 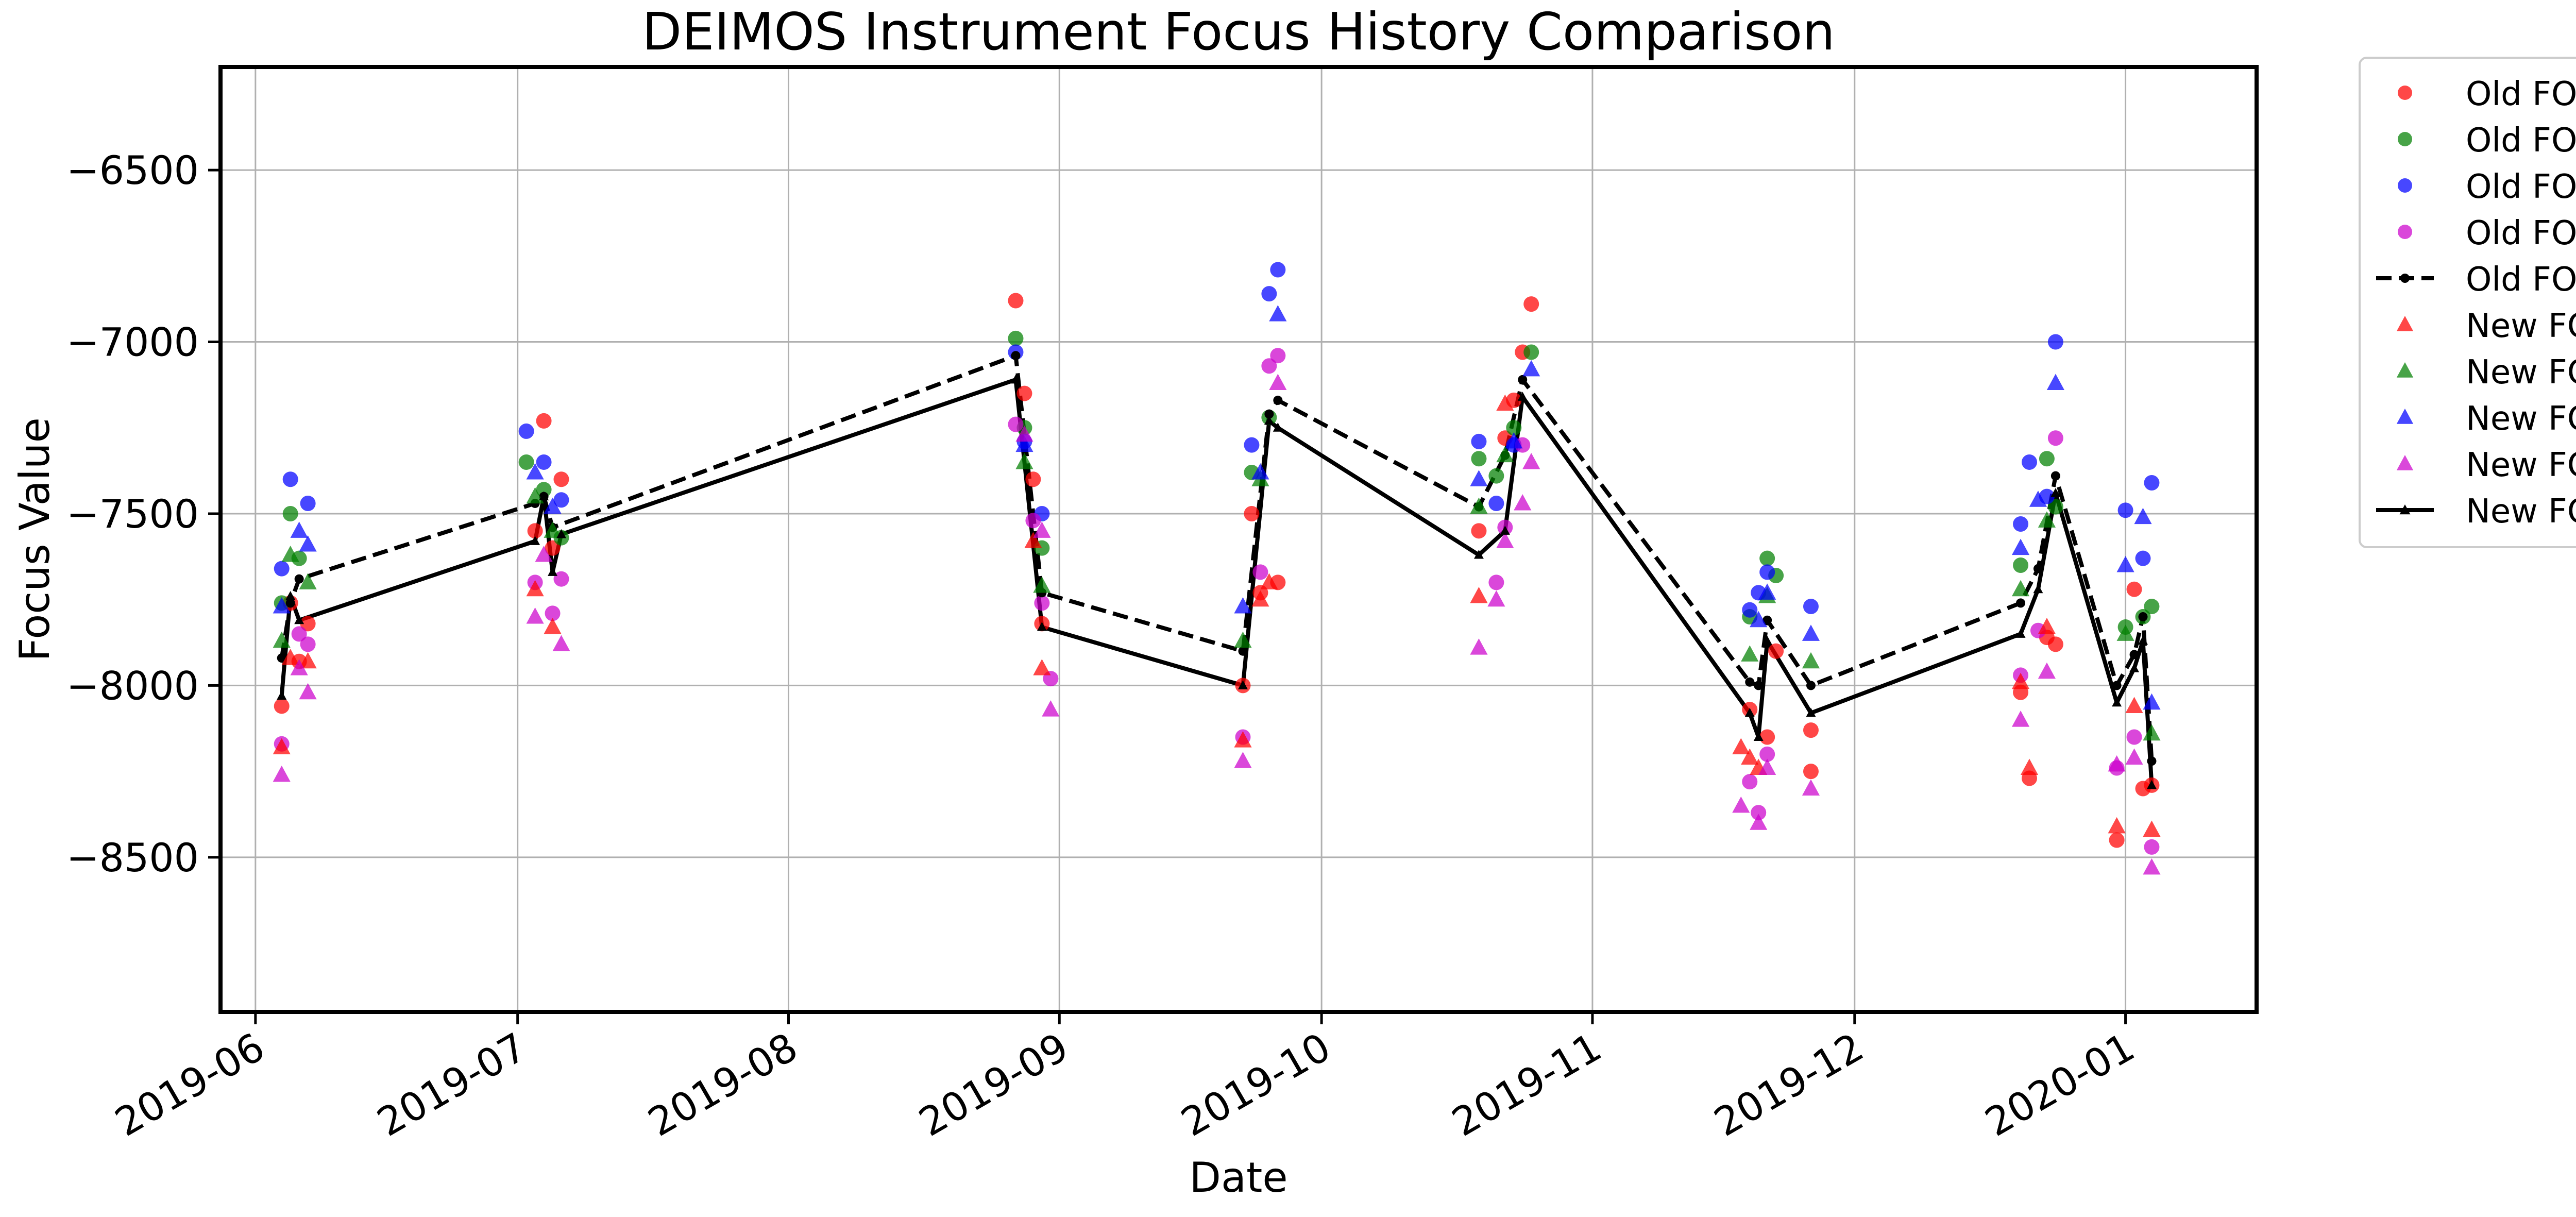 I want to click on y-tick-label: −8000, so click(x=132, y=685).